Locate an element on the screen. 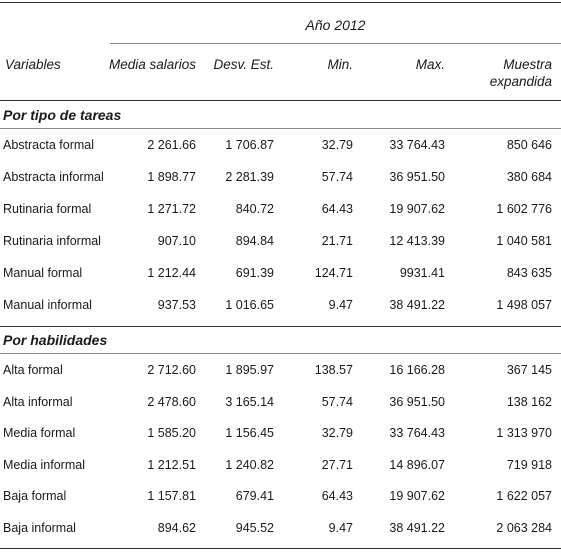 This screenshot has height=554, width=561. table-cell: 3 165.14 is located at coordinates (249, 401).